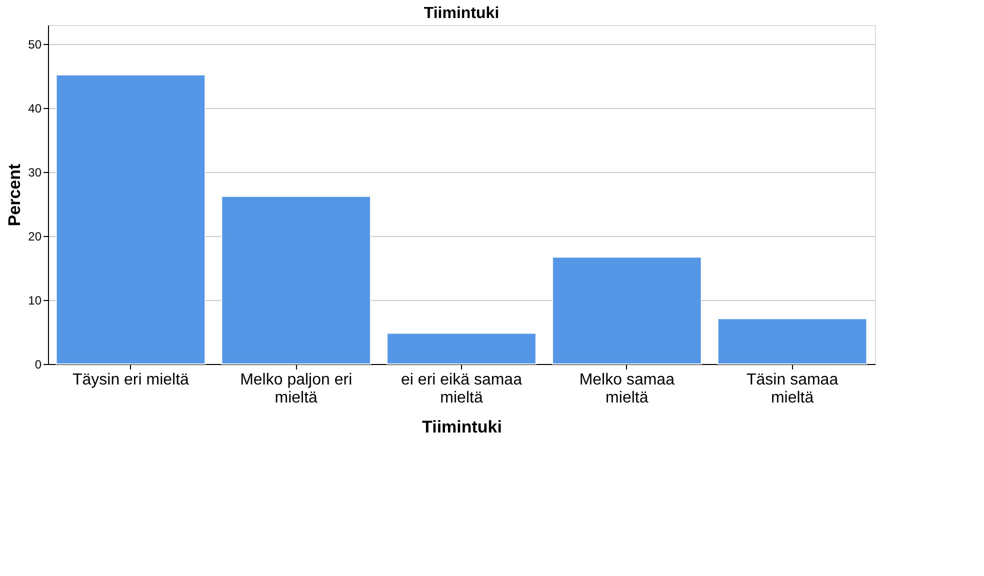 Image resolution: width=984 pixels, height=576 pixels. What do you see at coordinates (296, 389) in the screenshot?
I see `x-tick-label: Melko paljon eri mieltä` at bounding box center [296, 389].